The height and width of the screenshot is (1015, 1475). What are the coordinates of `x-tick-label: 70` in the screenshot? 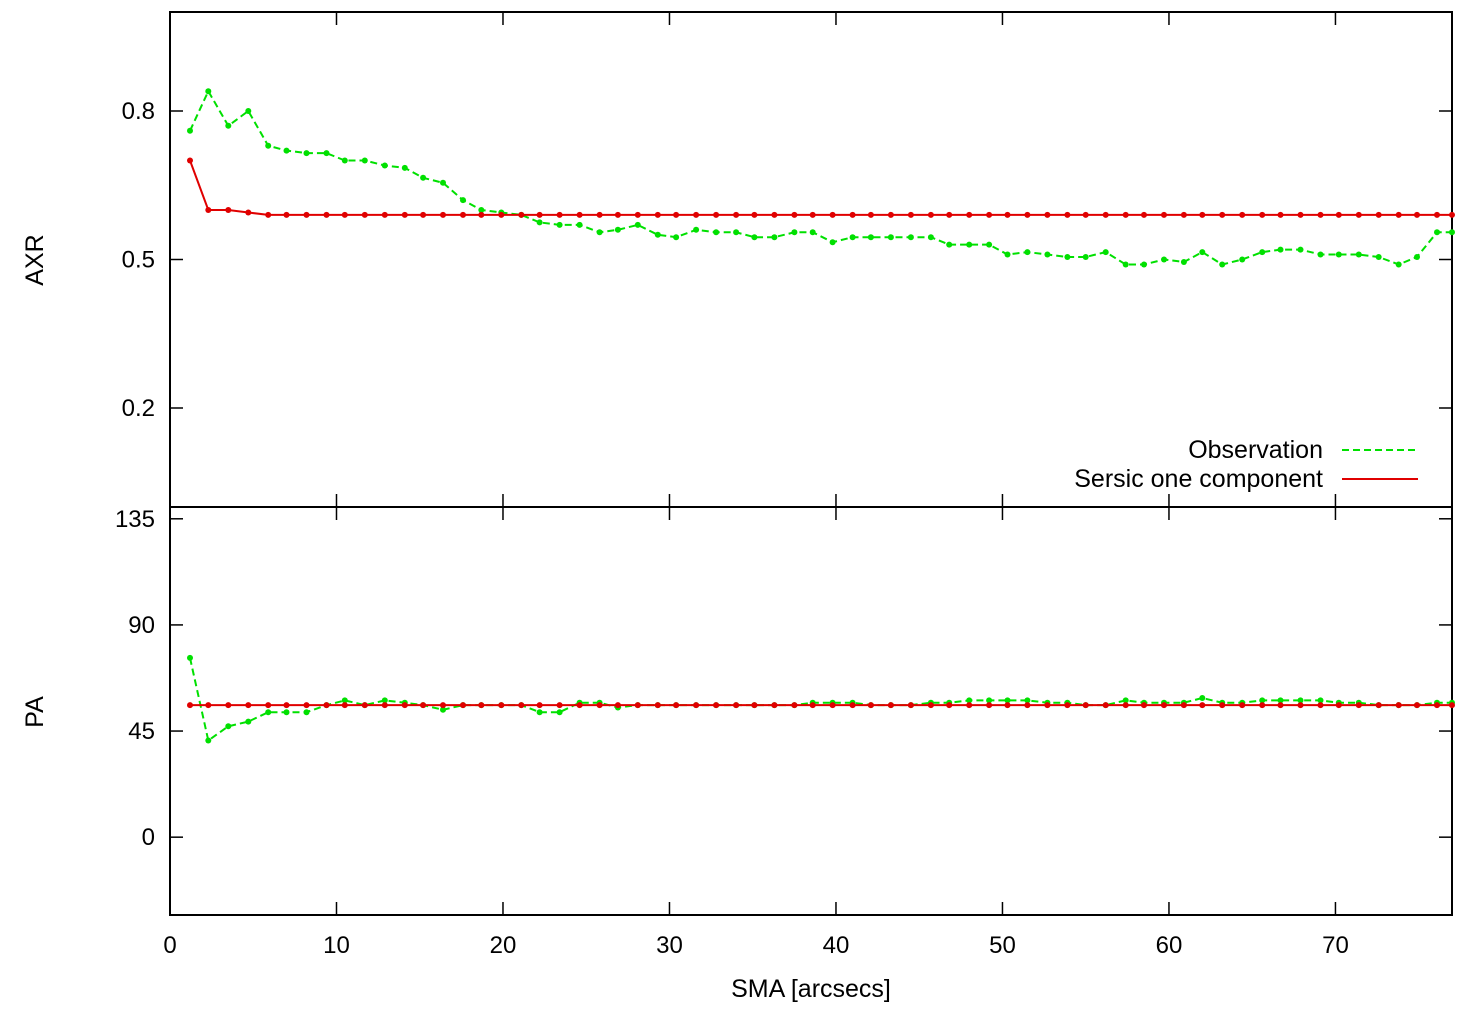 It's located at (1335, 945).